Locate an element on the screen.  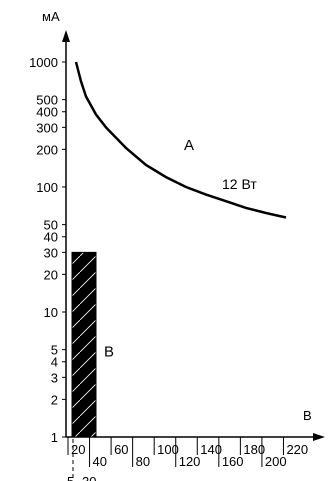
region-b-label: B is located at coordinates (109, 352).